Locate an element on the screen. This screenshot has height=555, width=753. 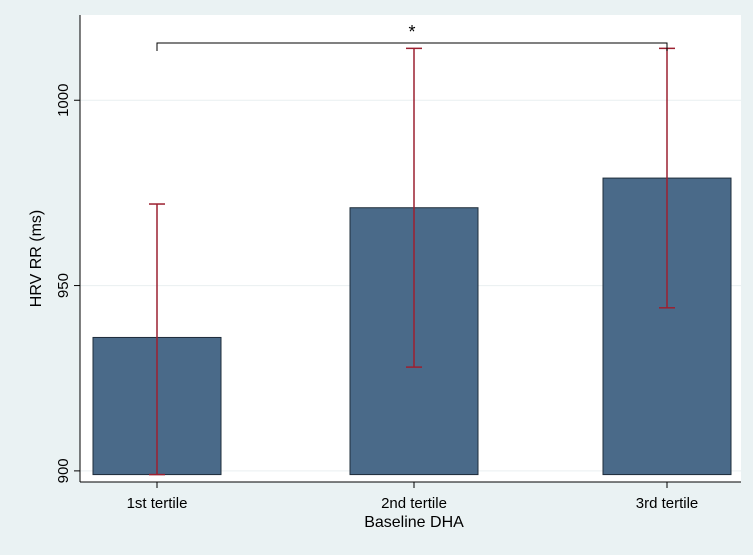
significance-bracket is located at coordinates (412, 46).